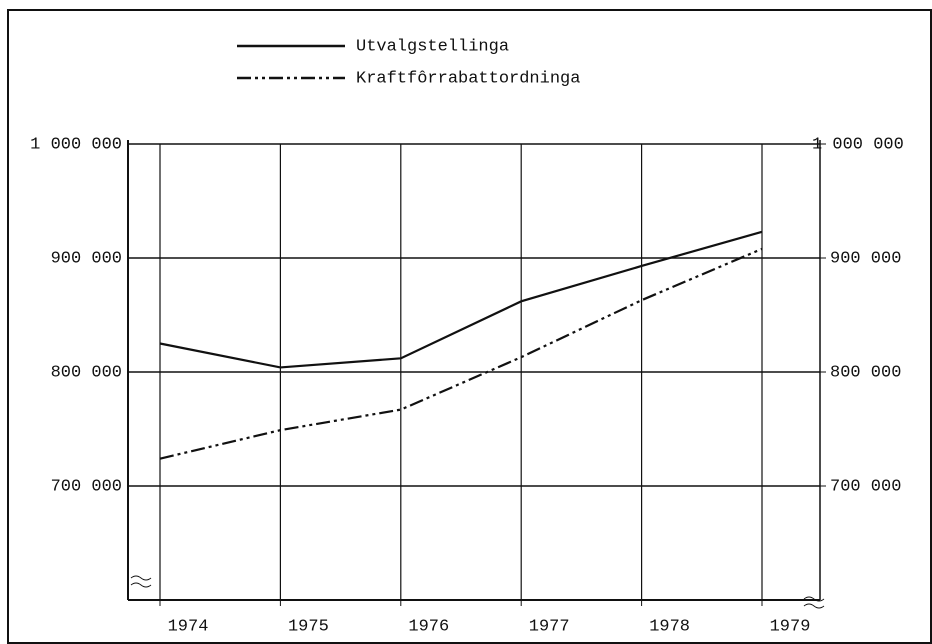 The width and height of the screenshot is (932, 644). Describe the element at coordinates (86, 372) in the screenshot. I see `y-tick-label: 800 000` at that location.